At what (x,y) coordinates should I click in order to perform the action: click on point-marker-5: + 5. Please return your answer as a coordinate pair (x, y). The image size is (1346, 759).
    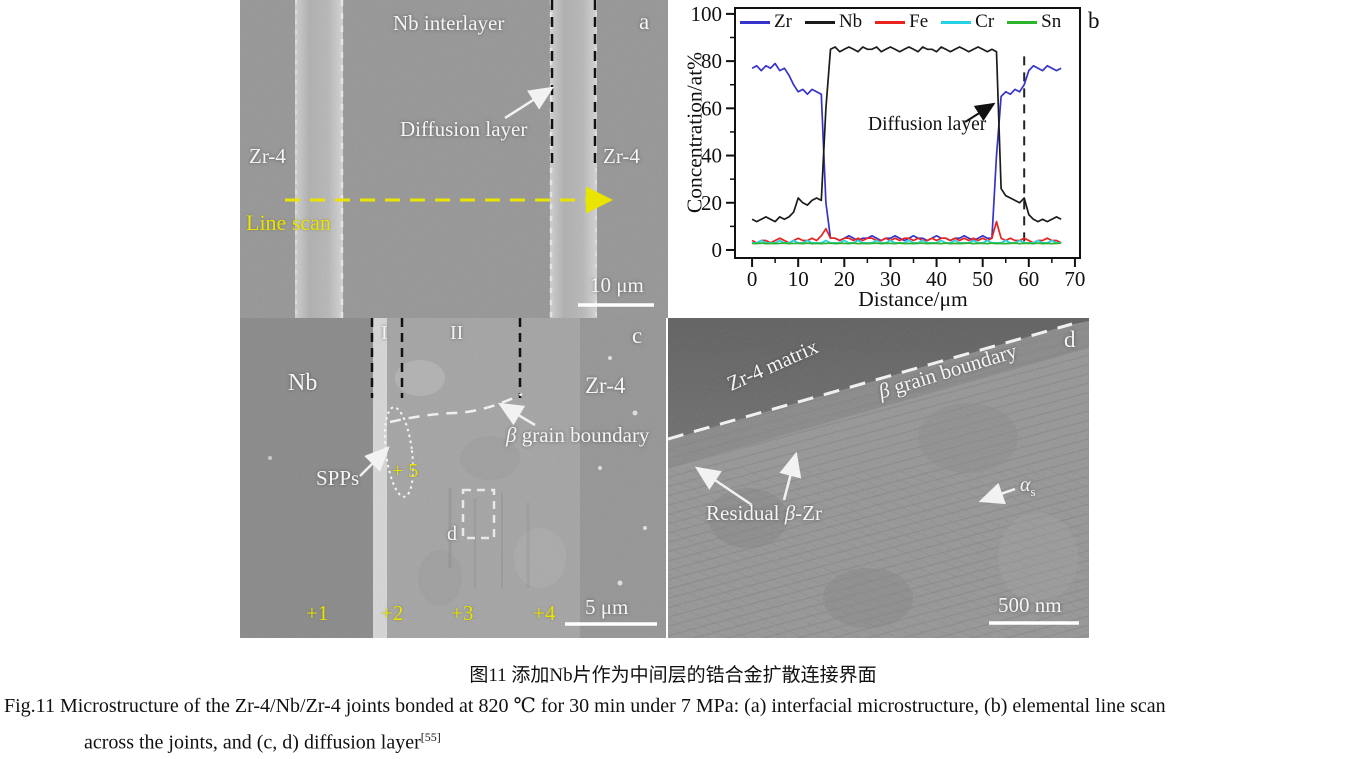
    Looking at the image, I should click on (405, 471).